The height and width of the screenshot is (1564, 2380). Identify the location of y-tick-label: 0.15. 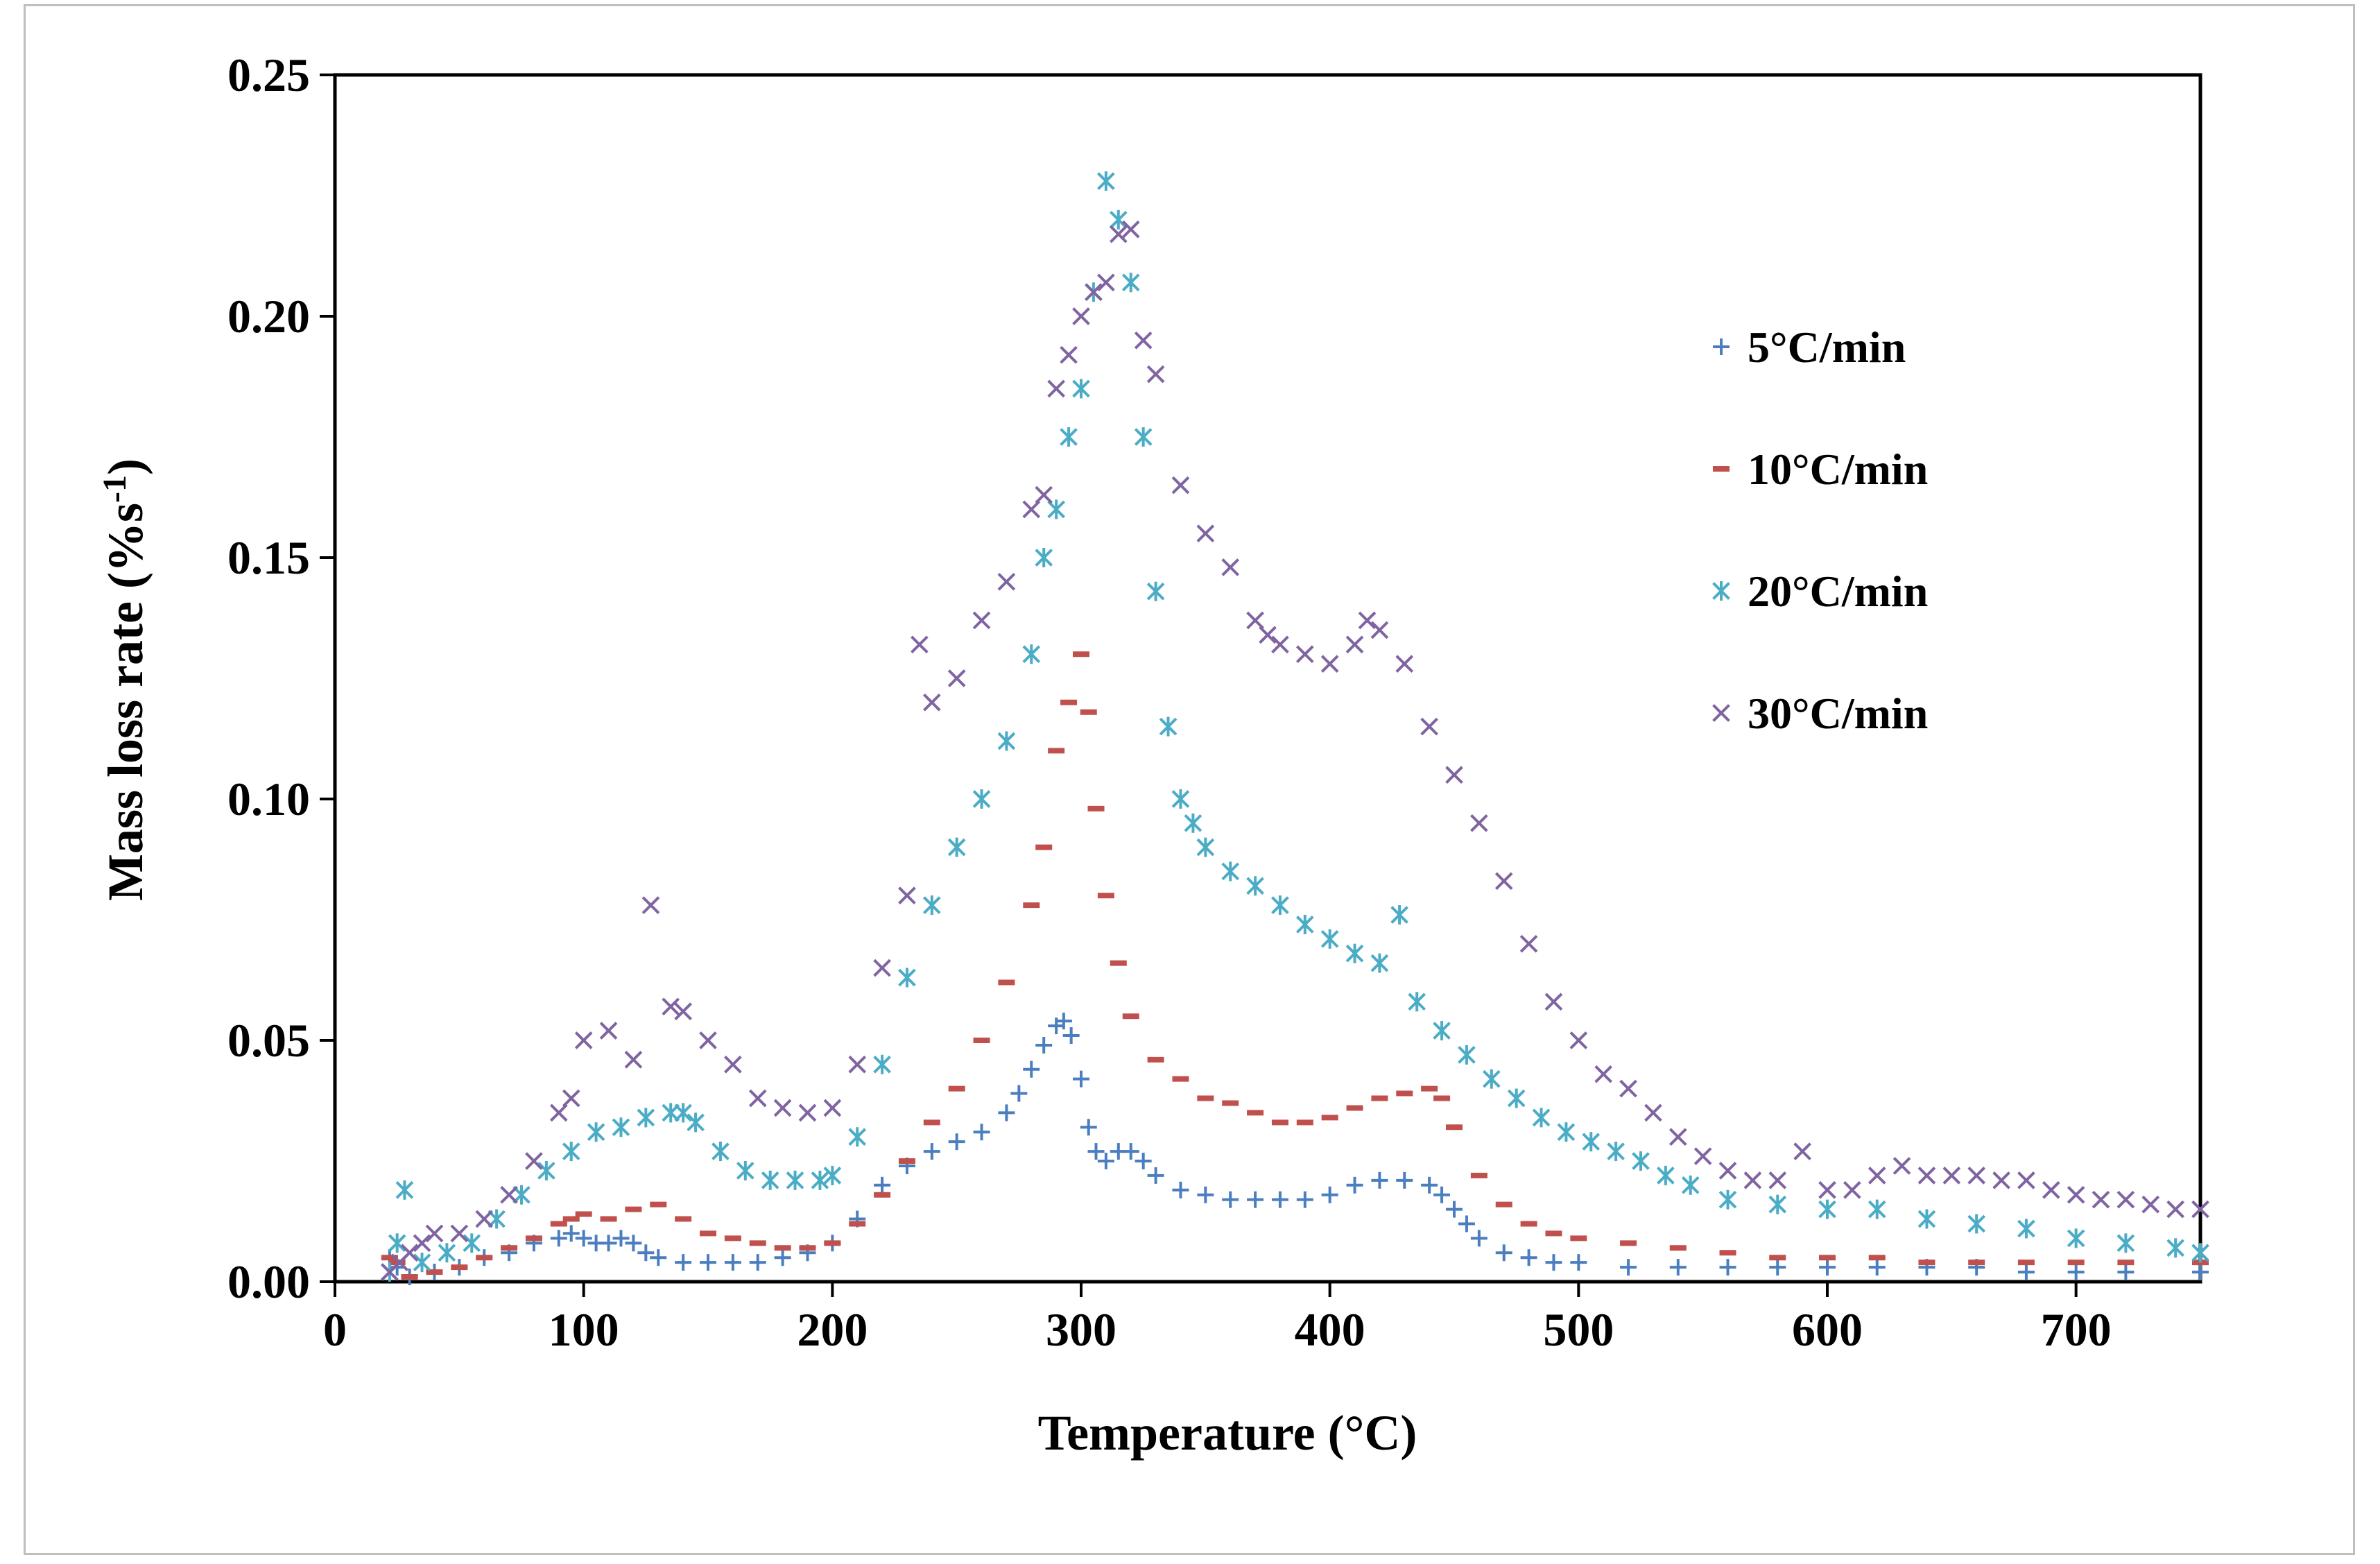
(268, 558).